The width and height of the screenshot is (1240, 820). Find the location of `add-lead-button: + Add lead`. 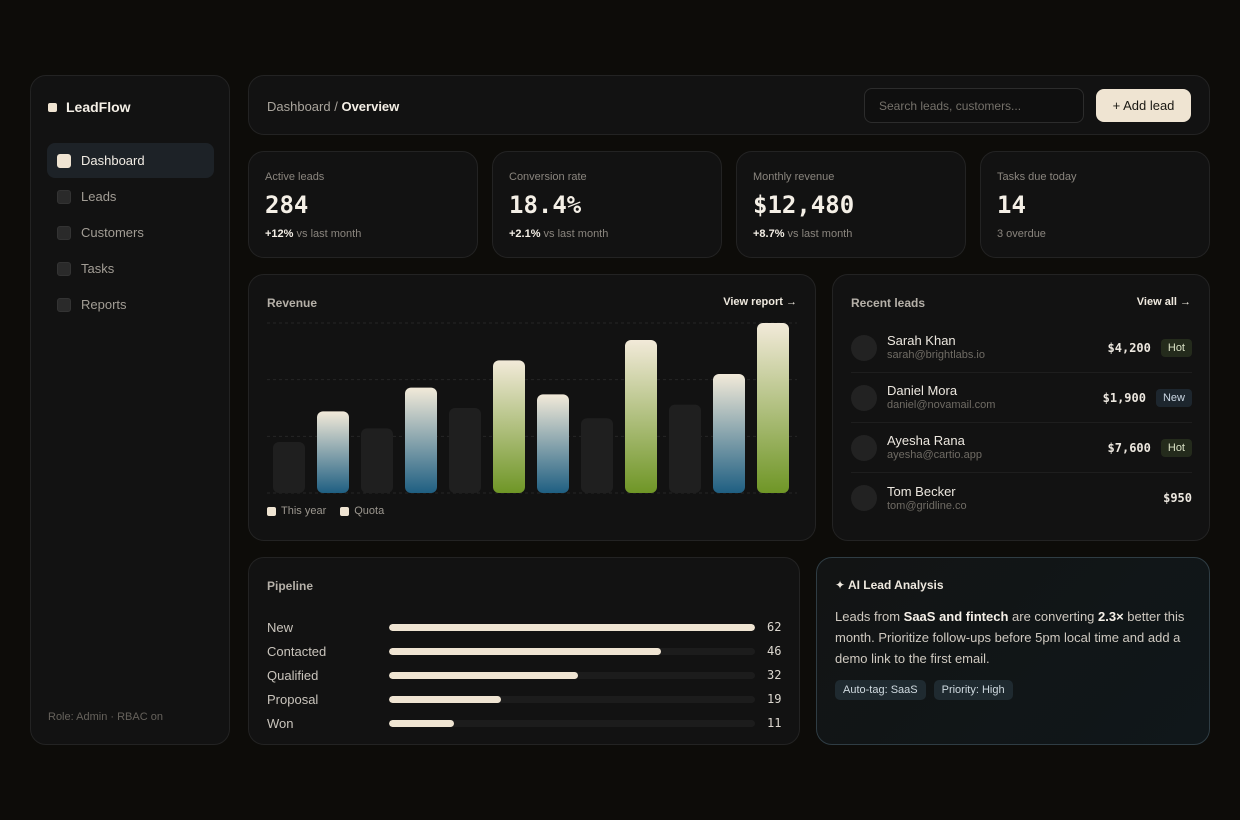

add-lead-button: + Add lead is located at coordinates (1143, 105).